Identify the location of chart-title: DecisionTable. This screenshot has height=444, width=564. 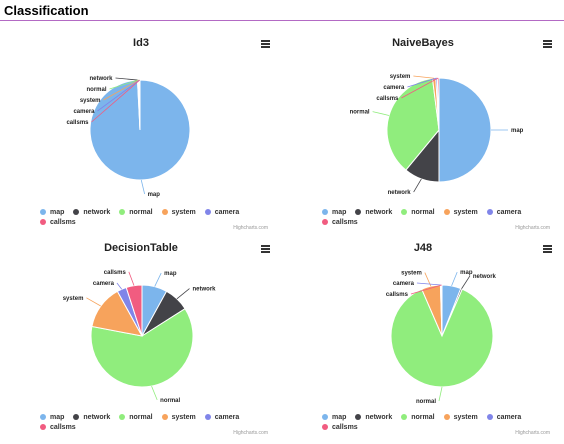
(141, 248).